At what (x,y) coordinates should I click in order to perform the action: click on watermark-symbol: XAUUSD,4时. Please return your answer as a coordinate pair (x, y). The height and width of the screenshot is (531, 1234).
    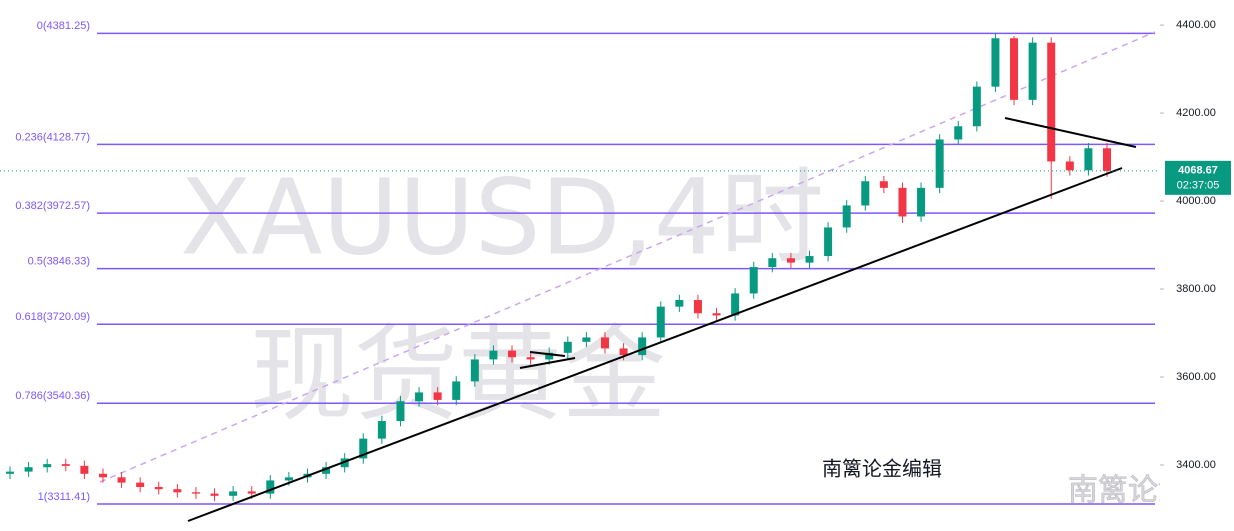
    Looking at the image, I should click on (502, 217).